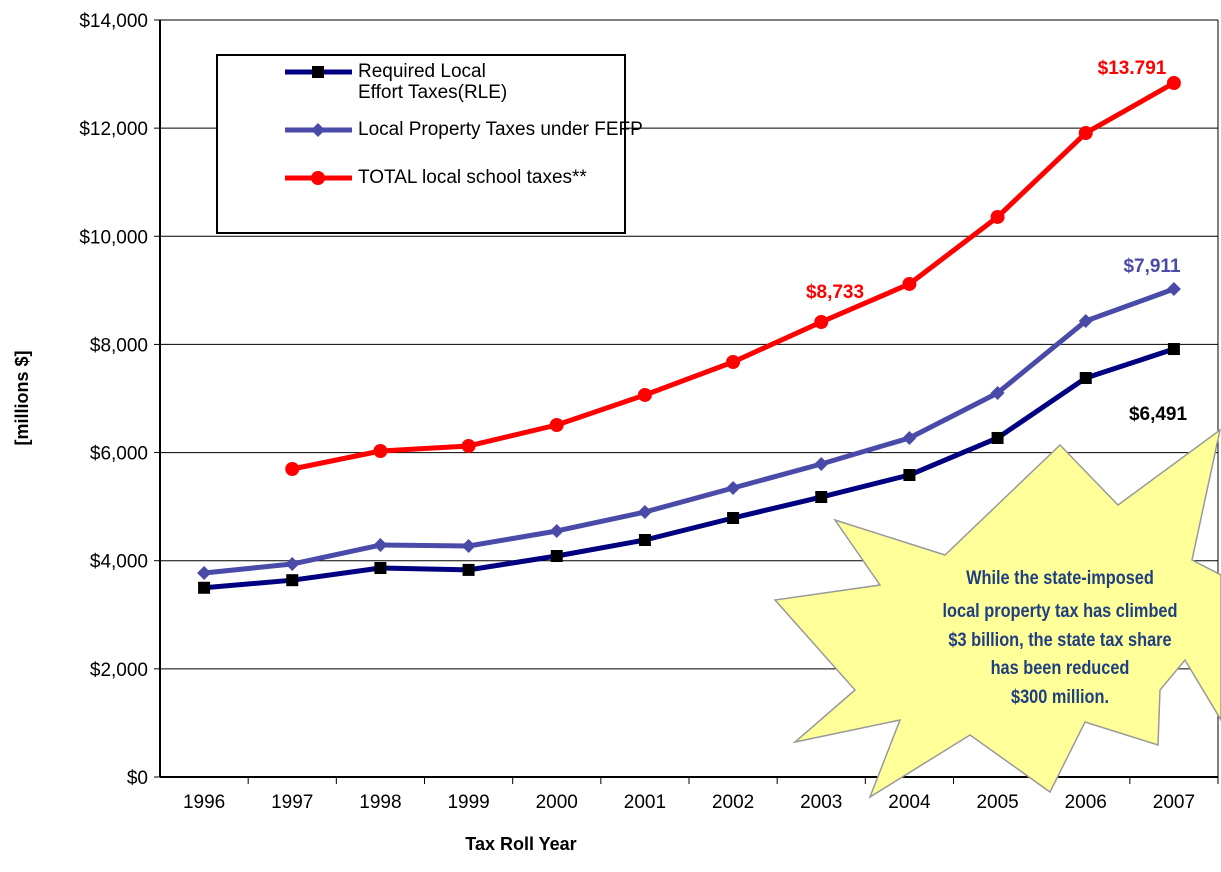 The height and width of the screenshot is (872, 1221). I want to click on annotation: $13.791, so click(1132, 68).